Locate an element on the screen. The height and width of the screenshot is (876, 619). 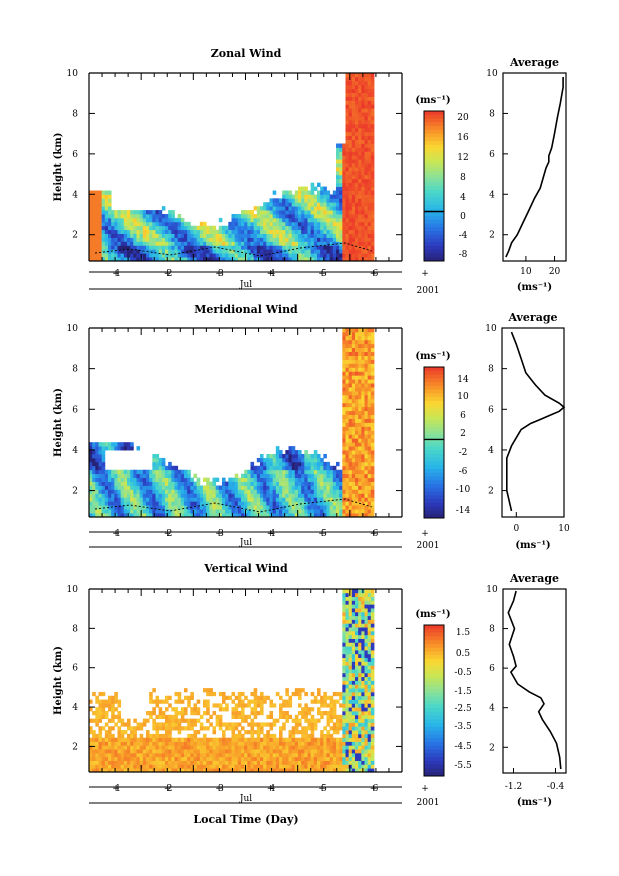
colorbar-tick-label: 2 is located at coordinates (463, 434).